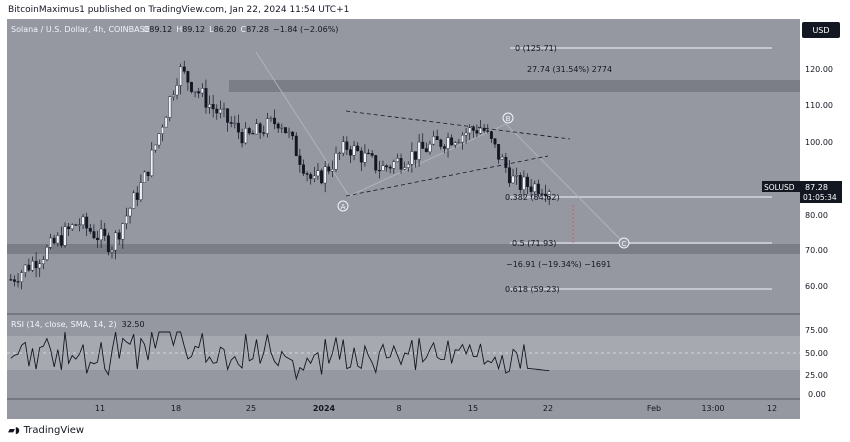 This screenshot has height=442, width=850. I want to click on rsi-axis-label: 75.00, so click(816, 330).